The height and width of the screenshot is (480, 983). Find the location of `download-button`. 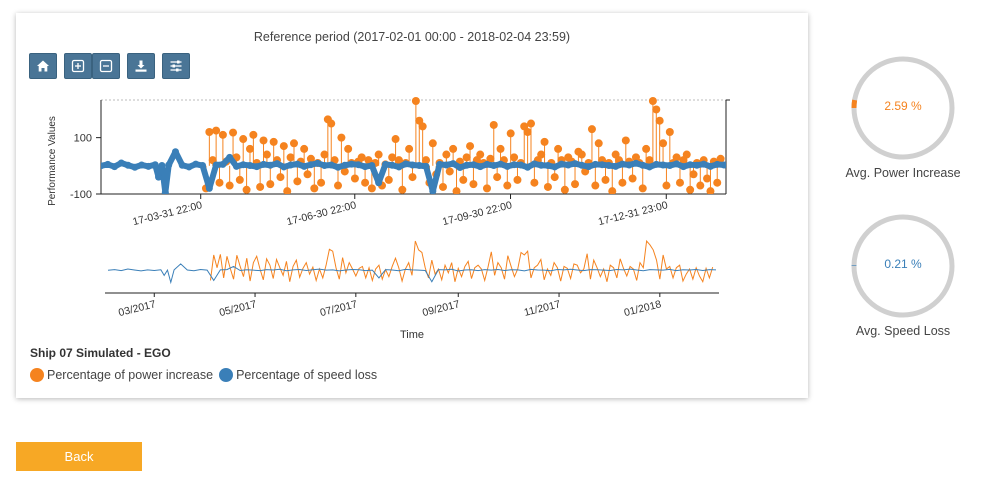

download-button is located at coordinates (141, 66).